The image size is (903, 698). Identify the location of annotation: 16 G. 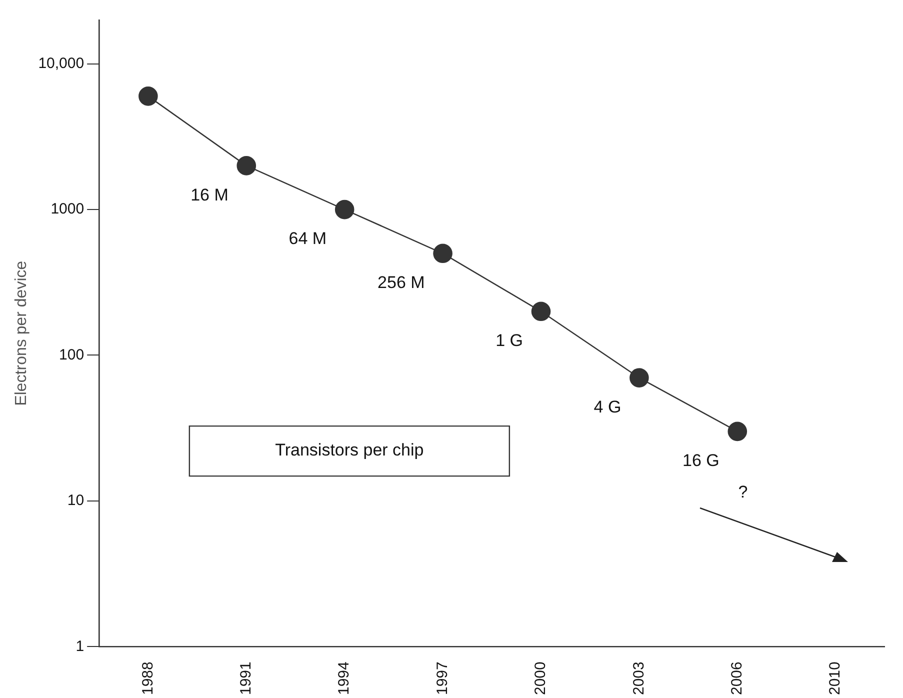
(701, 460).